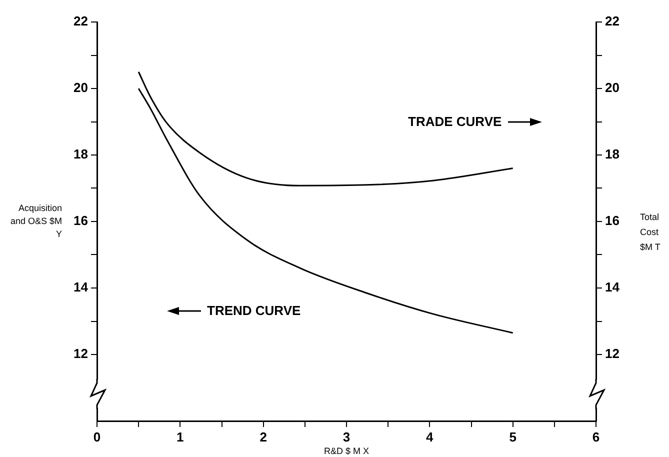 The height and width of the screenshot is (457, 669). Describe the element at coordinates (512, 436) in the screenshot. I see `x-tick-label: 5` at that location.